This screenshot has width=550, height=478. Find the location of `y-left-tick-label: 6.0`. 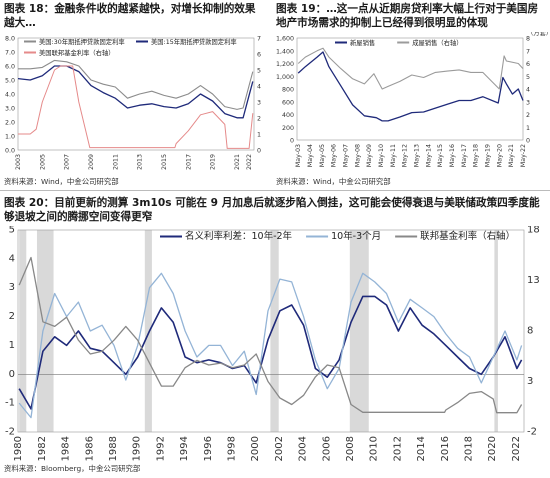

y-left-tick-label: 6.0 is located at coordinates (10, 67).